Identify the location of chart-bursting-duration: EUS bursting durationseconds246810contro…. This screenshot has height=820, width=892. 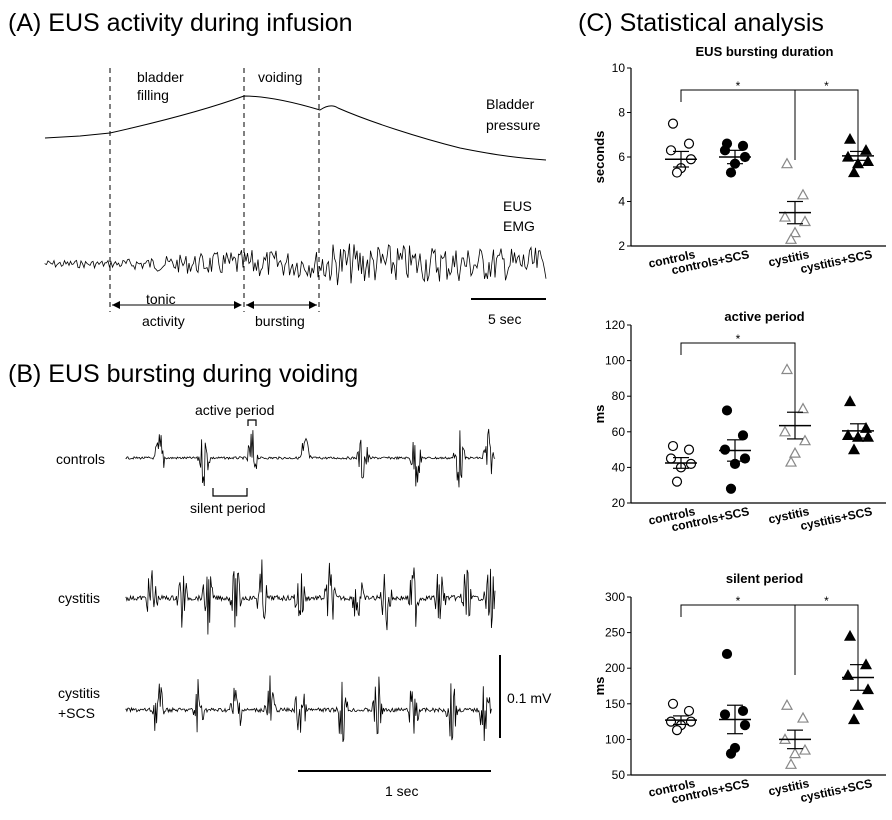
(739, 160).